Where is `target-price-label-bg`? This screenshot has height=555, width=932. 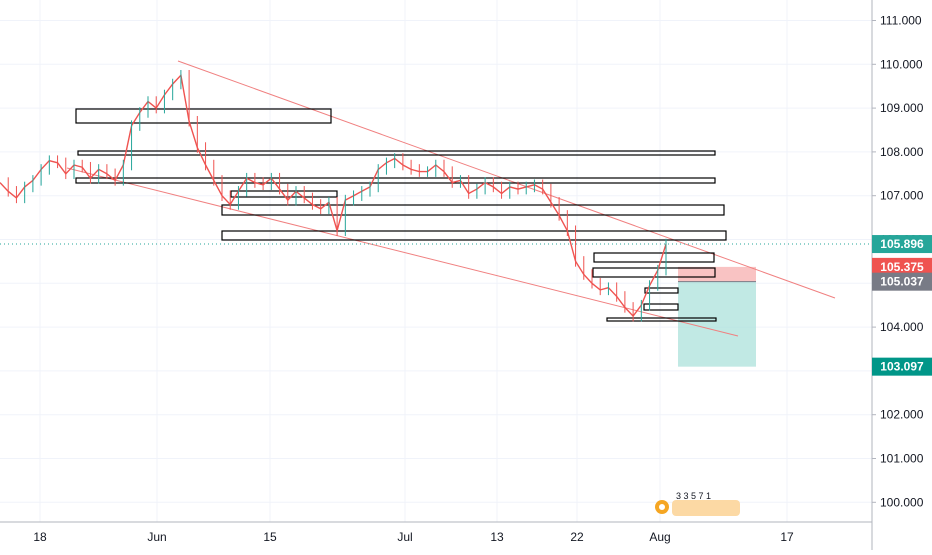
target-price-label-bg is located at coordinates (902, 366).